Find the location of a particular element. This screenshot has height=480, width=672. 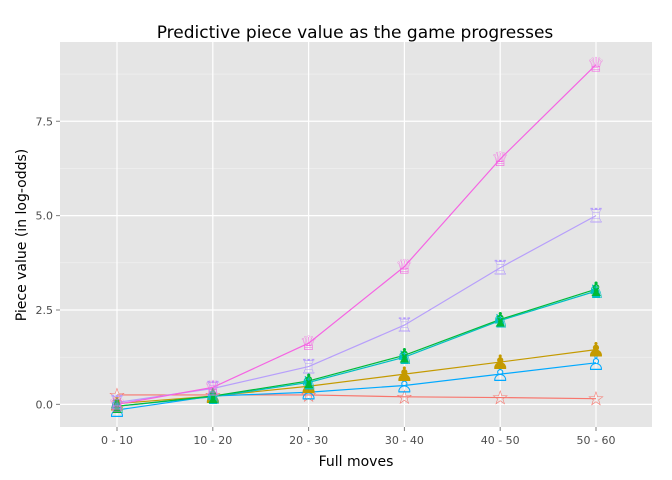

y-tick-label: 5.0 is located at coordinates (45, 216).